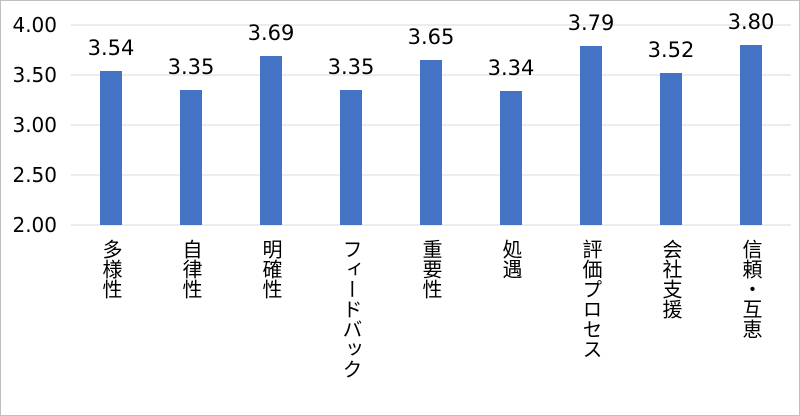 This screenshot has height=416, width=800. Describe the element at coordinates (34, 225) in the screenshot. I see `y-tick-label: 2.00` at that location.